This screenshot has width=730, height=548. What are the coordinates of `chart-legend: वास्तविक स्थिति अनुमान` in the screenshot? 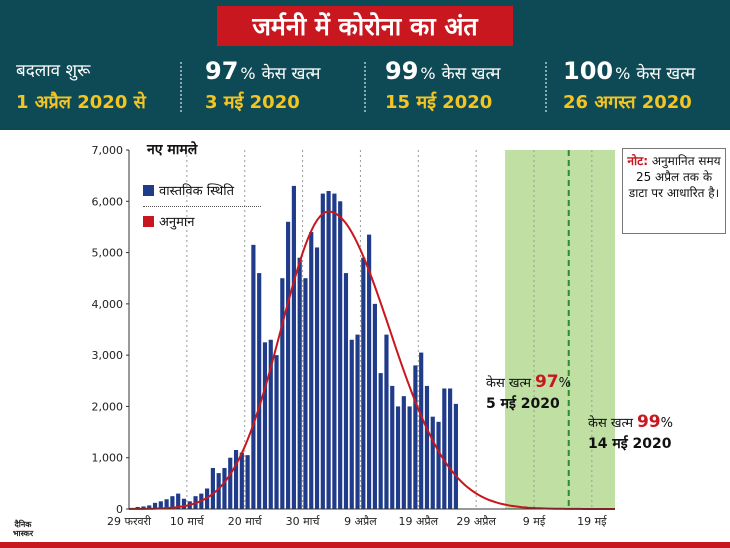 It's located at (202, 205).